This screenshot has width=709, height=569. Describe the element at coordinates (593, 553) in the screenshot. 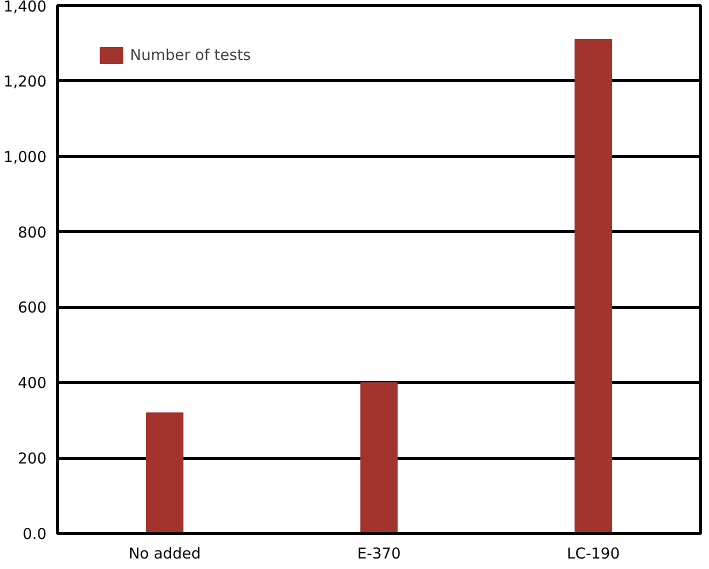

I see `x-tick-label: LC-190` at that location.